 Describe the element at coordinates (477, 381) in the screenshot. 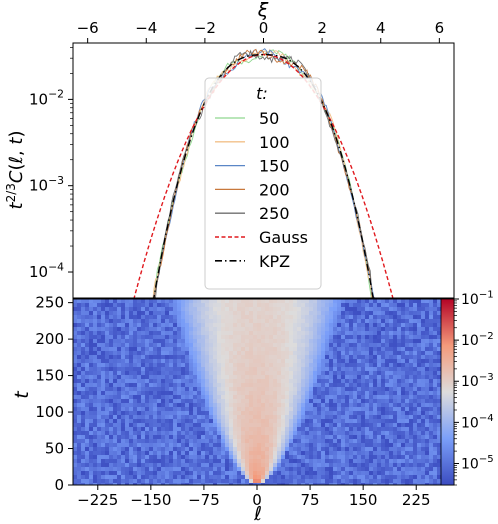

I see `colorbar-tick-label: 10−3` at that location.